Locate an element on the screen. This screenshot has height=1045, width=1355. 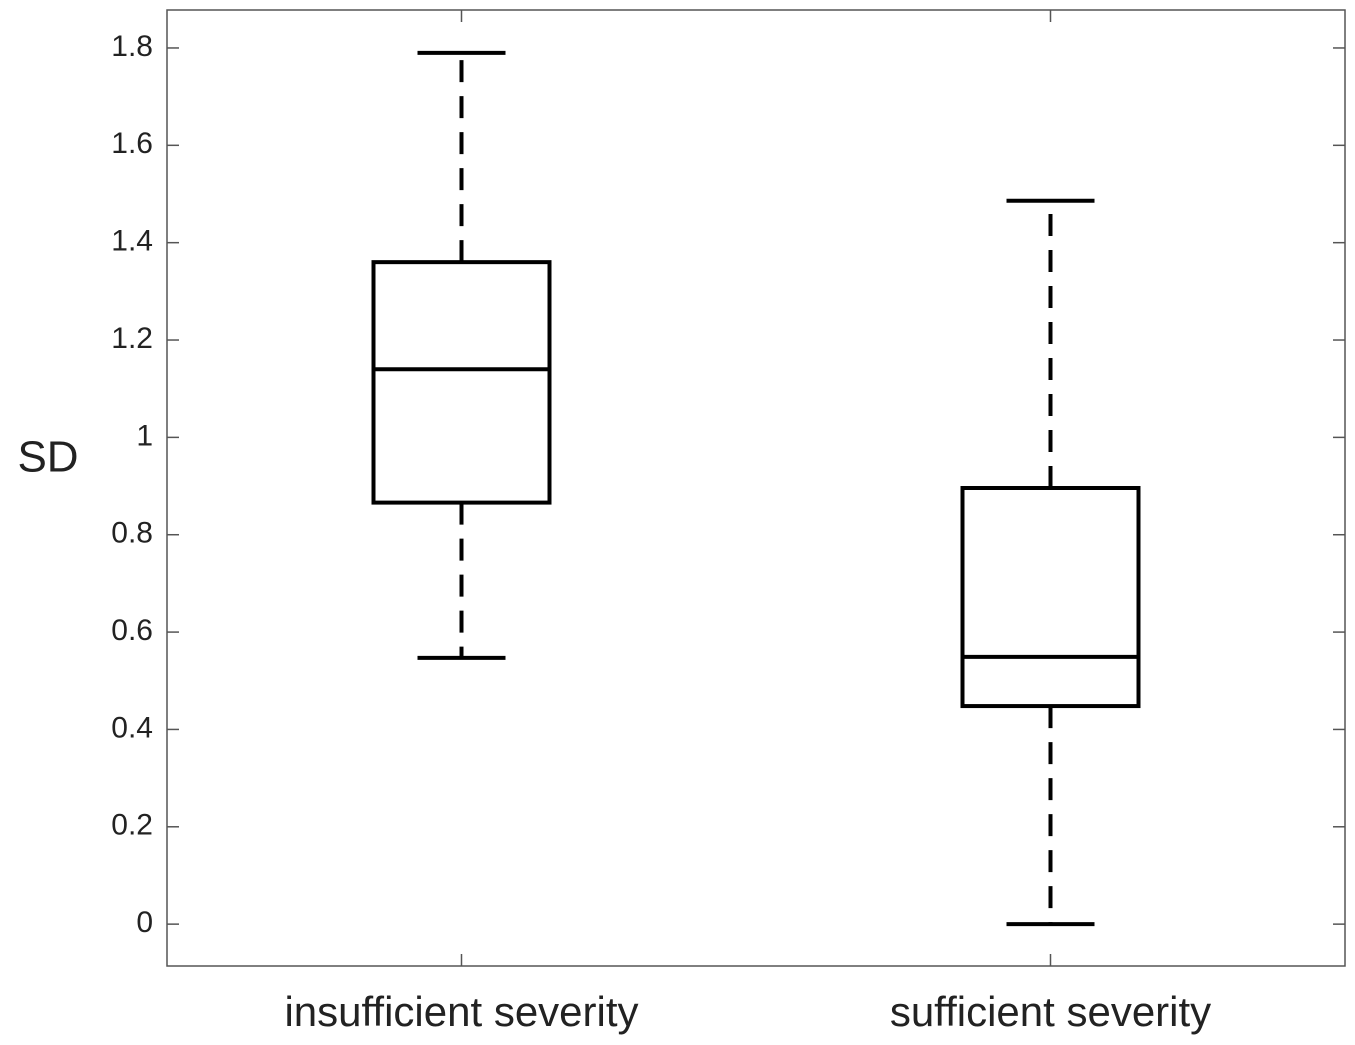
y-tick-label: 1.2 is located at coordinates (132, 338).